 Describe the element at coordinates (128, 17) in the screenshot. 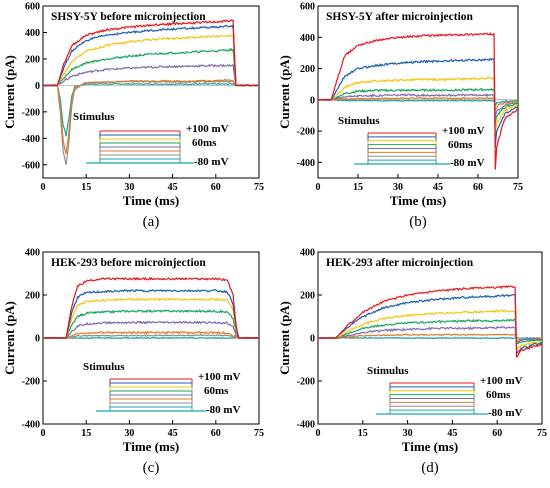

I see `chart-title: SHSY-5Y before microinjection` at that location.